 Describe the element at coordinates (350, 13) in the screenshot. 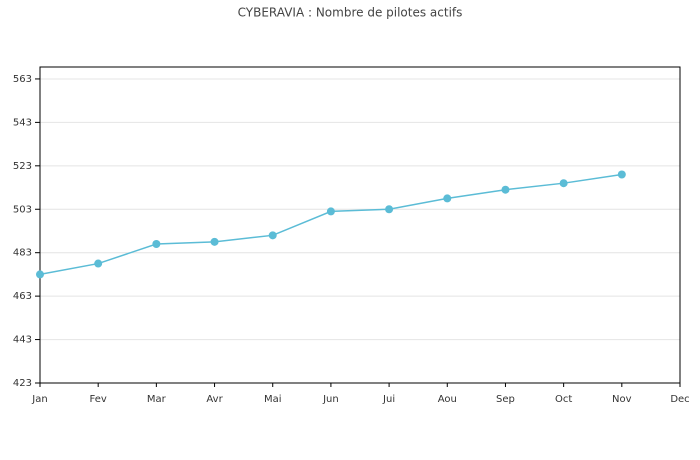

I see `chart-title: CYBERAVIA : Nombre de pilotes actifs` at that location.